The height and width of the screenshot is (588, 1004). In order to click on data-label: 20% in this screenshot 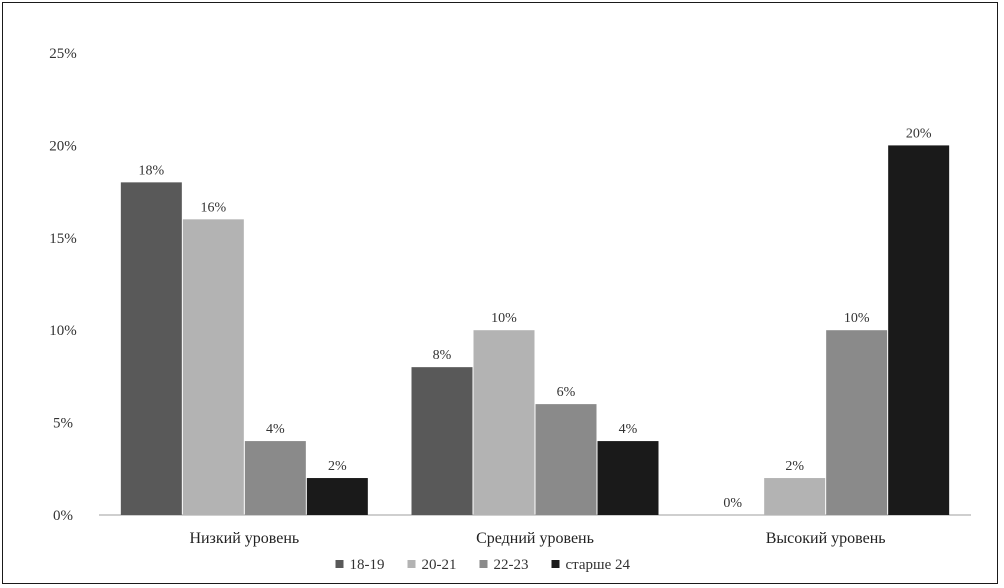, I will do `click(919, 133)`.